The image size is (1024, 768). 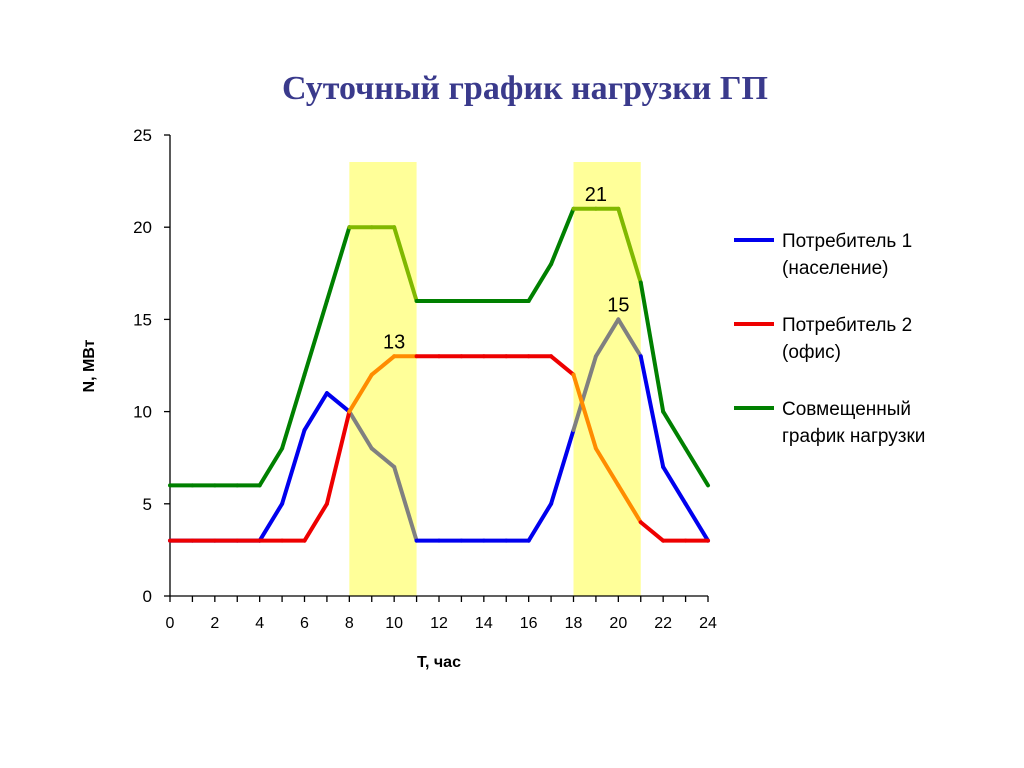 What do you see at coordinates (484, 623) in the screenshot?
I see `x-tick-label: 14` at bounding box center [484, 623].